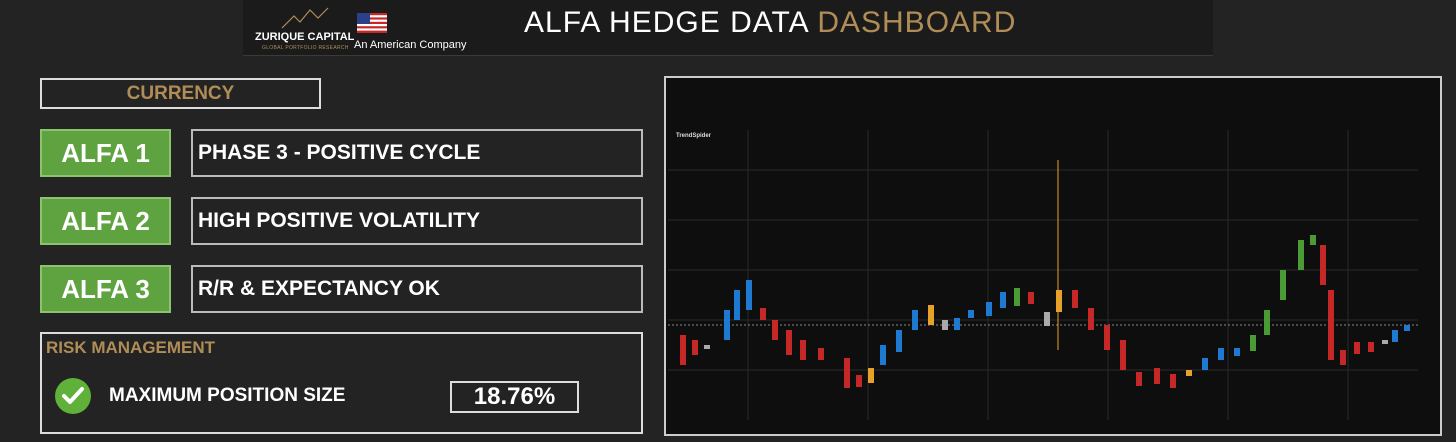 The width and height of the screenshot is (1456, 442). What do you see at coordinates (694, 136) in the screenshot?
I see `chart-brand: TrendSpider` at bounding box center [694, 136].